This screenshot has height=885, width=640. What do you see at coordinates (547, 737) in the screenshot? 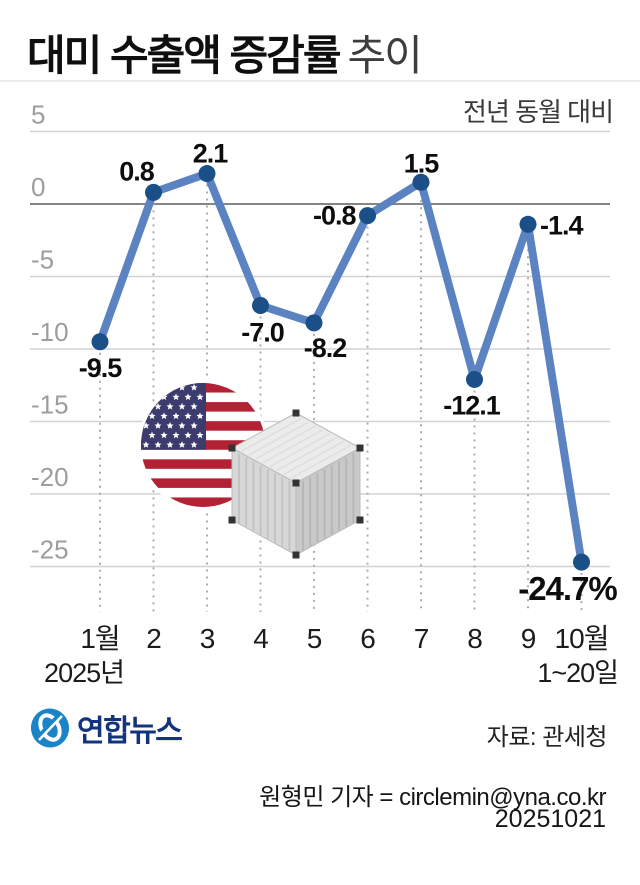
I see `source-label: 자료: 관세청` at bounding box center [547, 737].